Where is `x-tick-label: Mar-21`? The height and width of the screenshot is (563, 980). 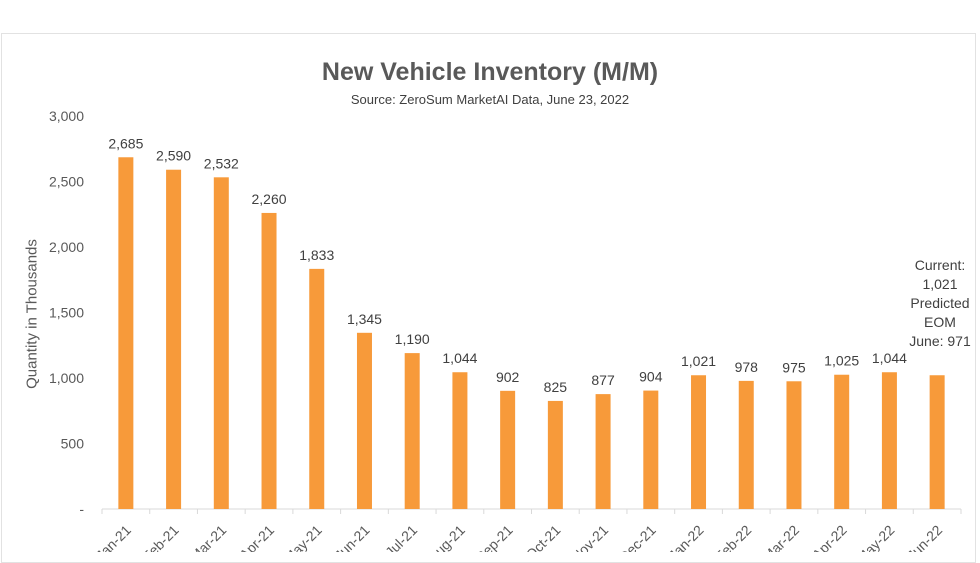 x-tick-label: Mar-21 is located at coordinates (208, 537).